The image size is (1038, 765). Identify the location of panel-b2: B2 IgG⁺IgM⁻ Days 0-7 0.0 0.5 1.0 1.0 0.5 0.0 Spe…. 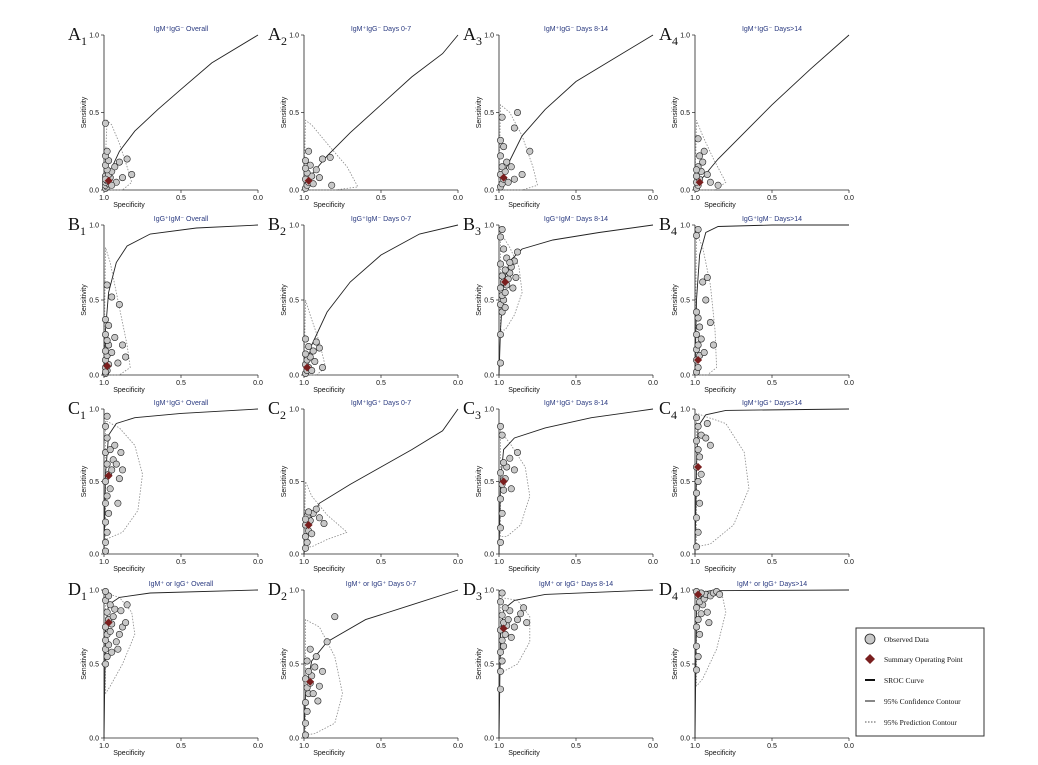
(365, 304).